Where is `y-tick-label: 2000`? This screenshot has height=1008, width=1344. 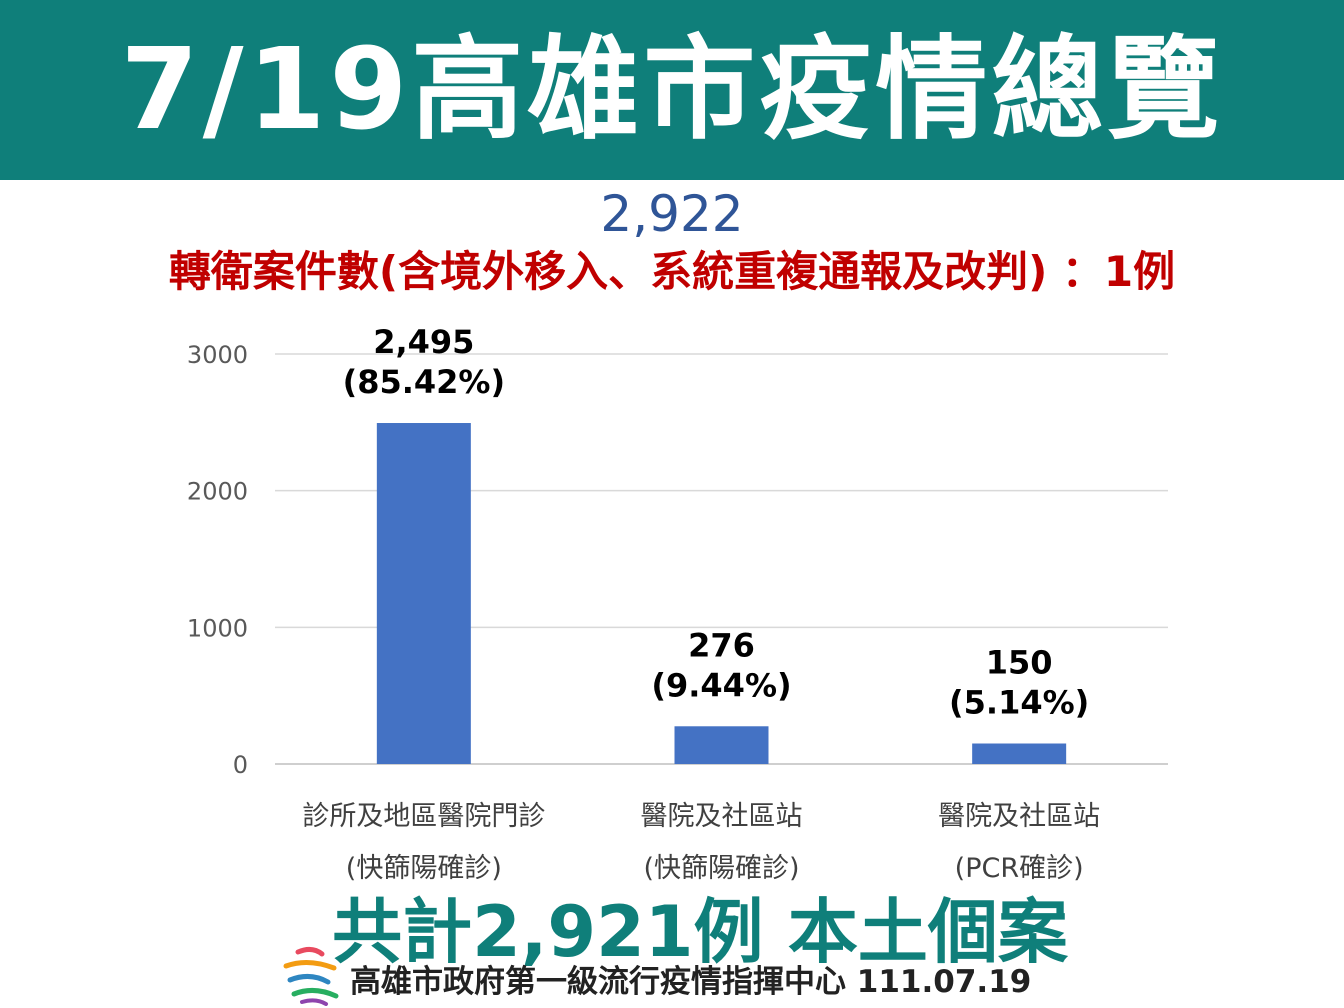 y-tick-label: 2000 is located at coordinates (217, 492).